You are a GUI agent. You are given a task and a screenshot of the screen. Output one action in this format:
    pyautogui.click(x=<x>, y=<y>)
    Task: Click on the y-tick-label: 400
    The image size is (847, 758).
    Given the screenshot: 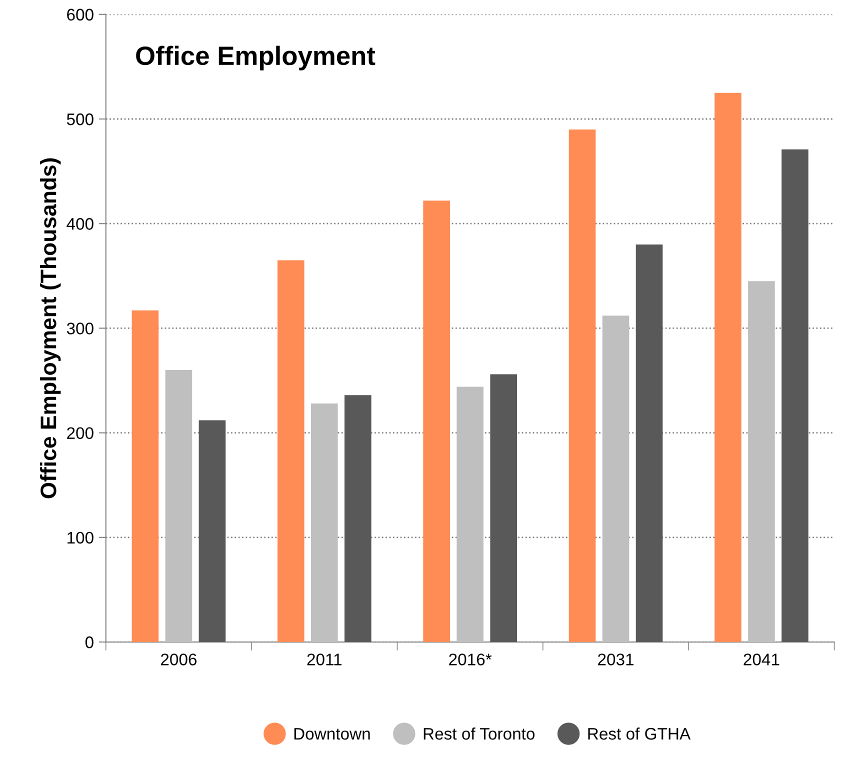 What is the action you would take?
    pyautogui.click(x=80, y=224)
    